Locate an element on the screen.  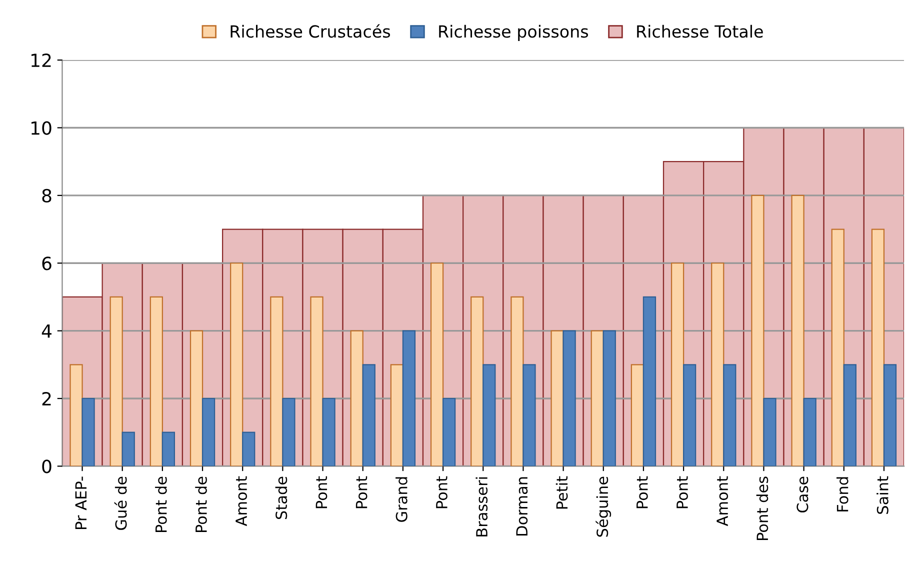
x-tick-label: Gué de is located at coordinates (120, 503).